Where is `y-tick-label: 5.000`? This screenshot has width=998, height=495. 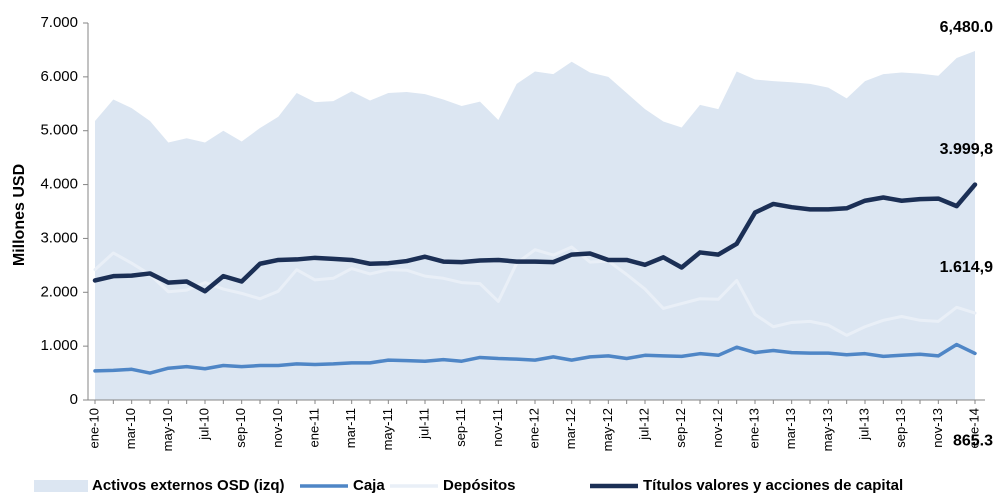
y-tick-label: 5.000 is located at coordinates (59, 130).